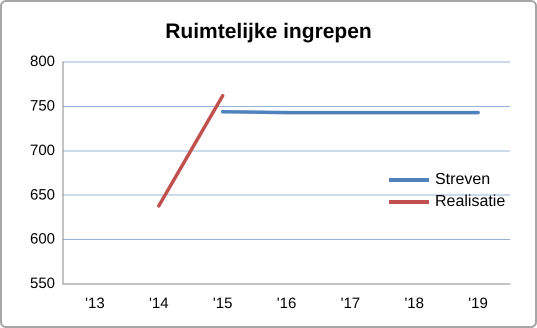  I want to click on x-tick-label: '16, so click(286, 303).